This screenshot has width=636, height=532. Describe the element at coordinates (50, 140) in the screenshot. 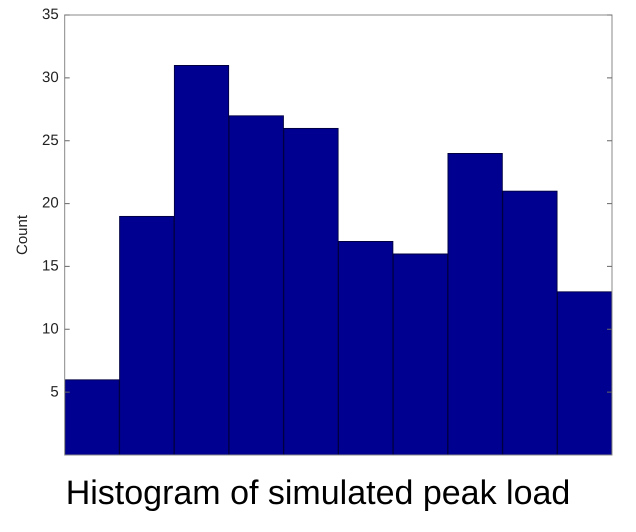

I see `y-tick-label: 25` at that location.